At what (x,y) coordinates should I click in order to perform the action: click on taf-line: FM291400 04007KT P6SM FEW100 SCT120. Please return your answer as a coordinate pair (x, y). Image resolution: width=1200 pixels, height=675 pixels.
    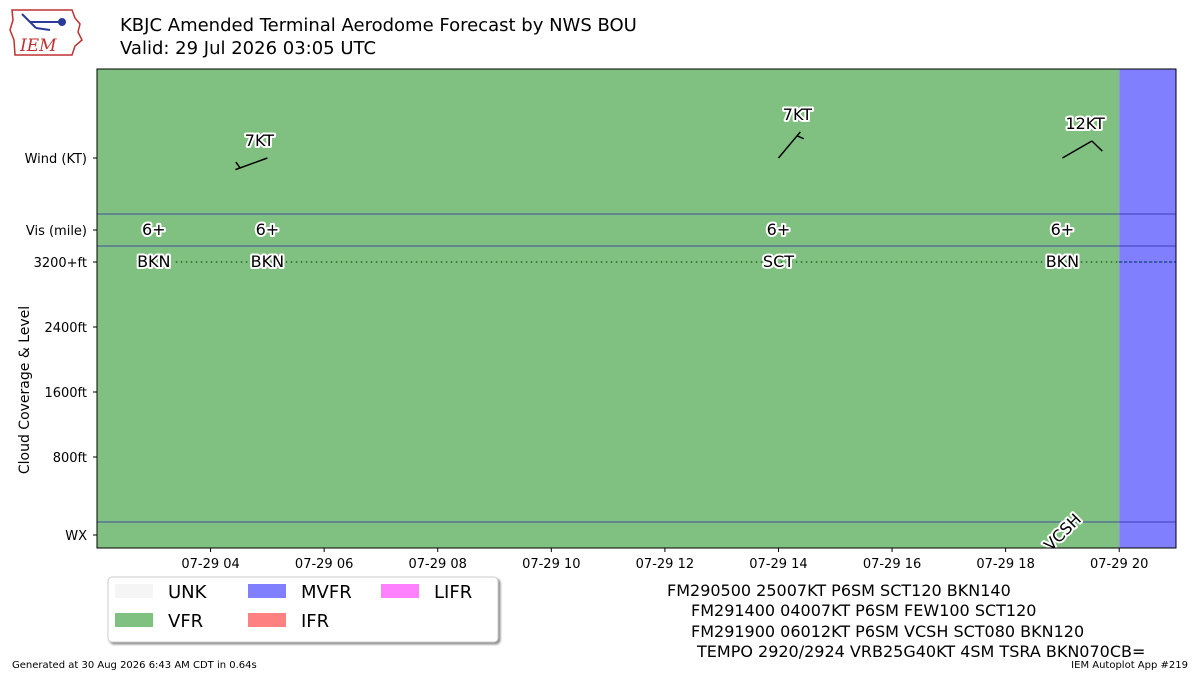
    Looking at the image, I should click on (863, 610).